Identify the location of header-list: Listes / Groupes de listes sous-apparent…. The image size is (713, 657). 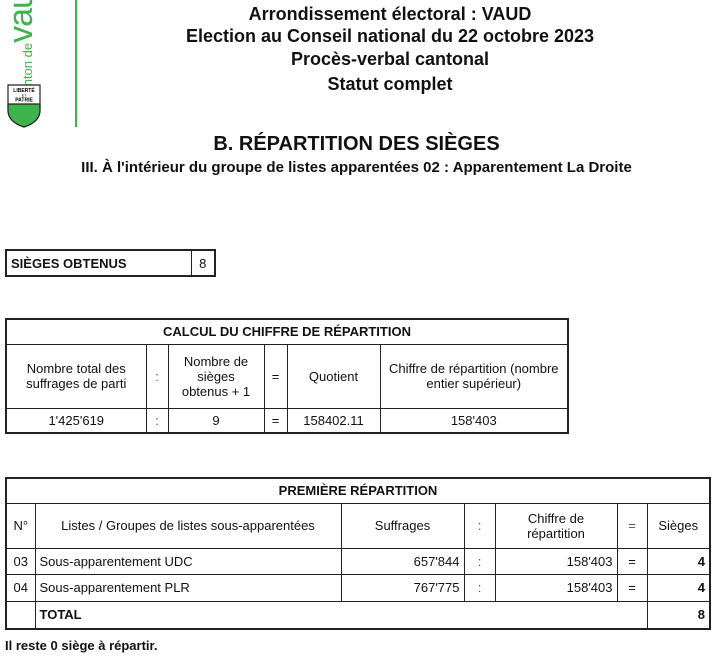
(188, 525).